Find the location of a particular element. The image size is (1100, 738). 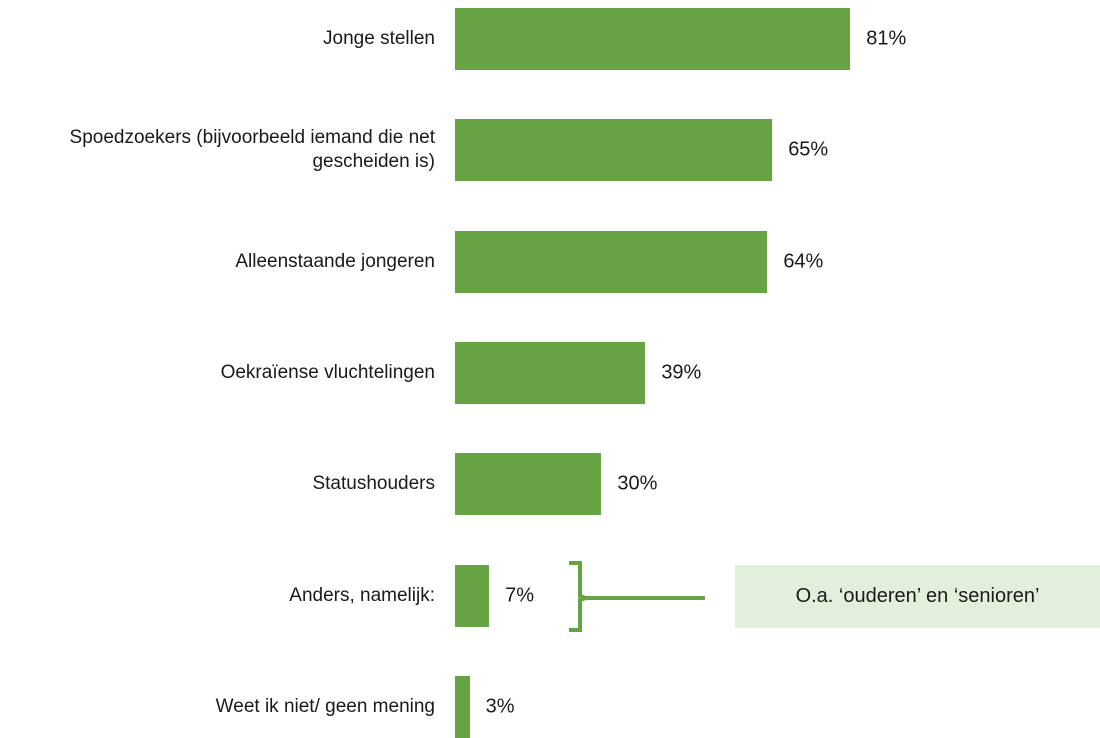

annotation-text: O.a. ‘ouderen’ en ‘senioren’ is located at coordinates (917, 596).